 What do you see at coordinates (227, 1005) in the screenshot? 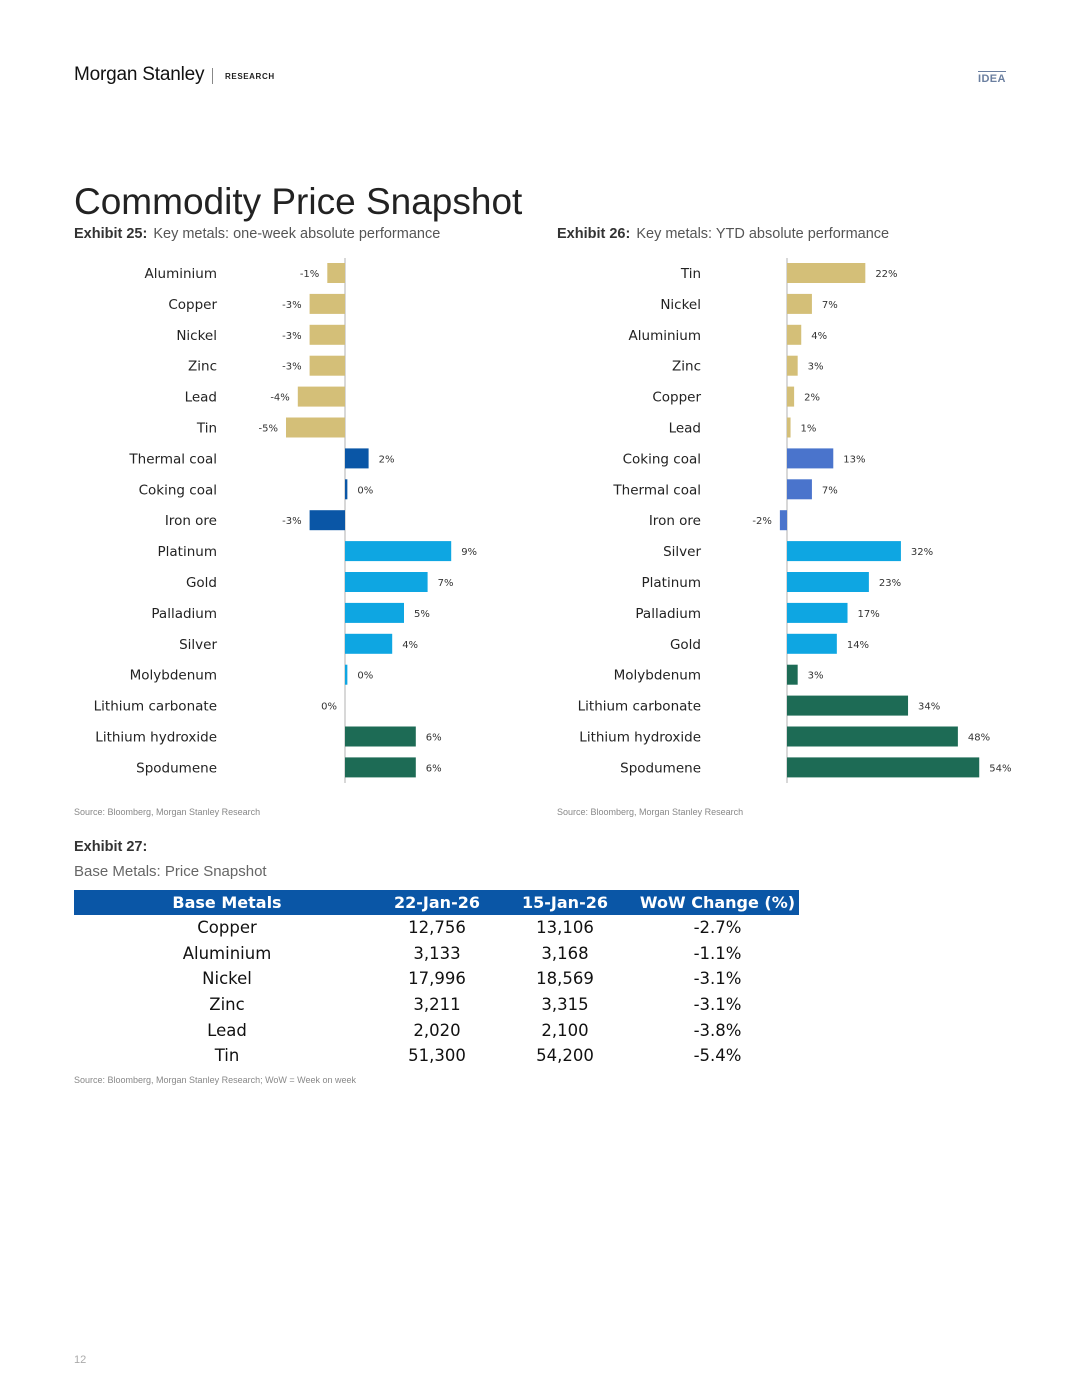
I see `metal-name: Zinc` at bounding box center [227, 1005].